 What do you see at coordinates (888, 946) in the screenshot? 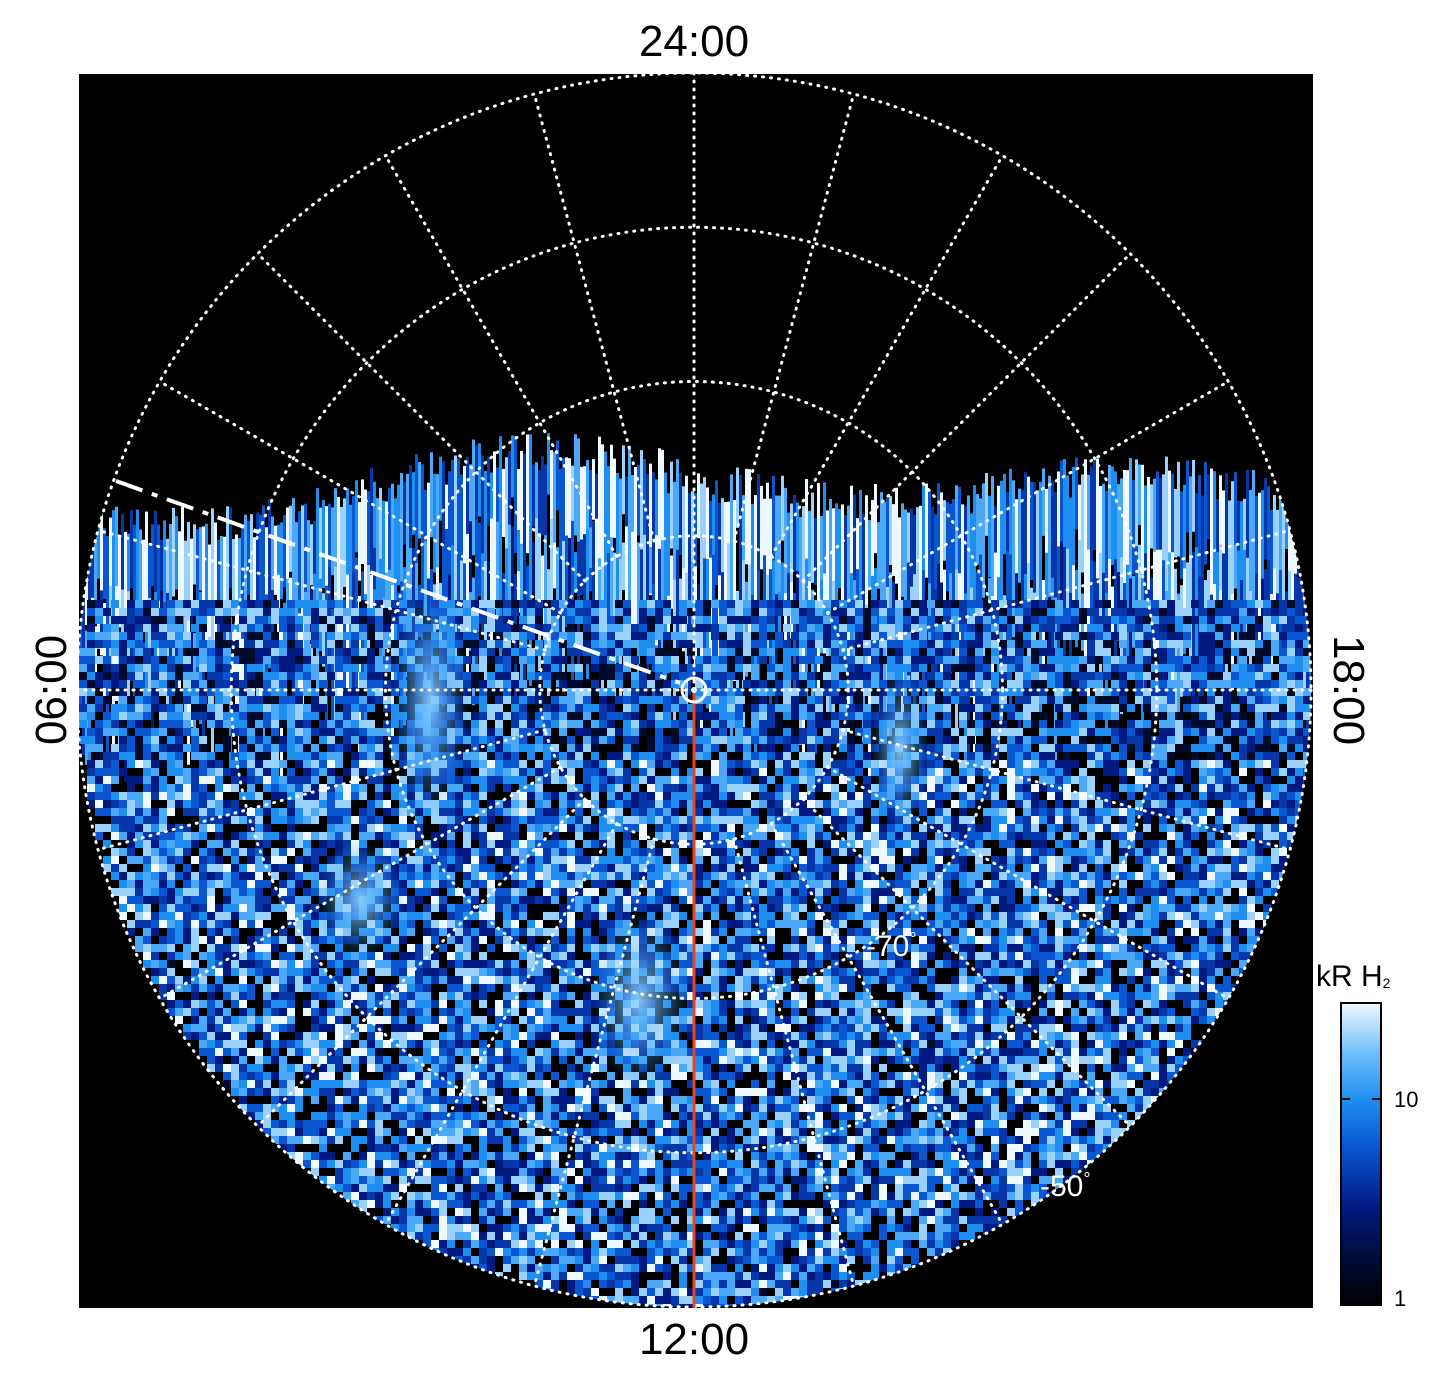
I see `latitude-value-70: -70` at bounding box center [888, 946].